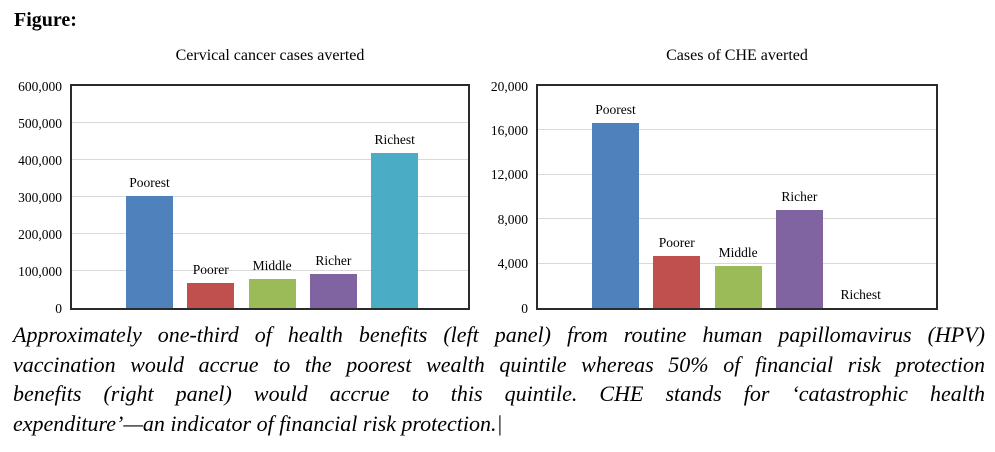 This screenshot has height=452, width=995. Describe the element at coordinates (509, 130) in the screenshot. I see `y-axis-tick-label: 16,000` at that location.